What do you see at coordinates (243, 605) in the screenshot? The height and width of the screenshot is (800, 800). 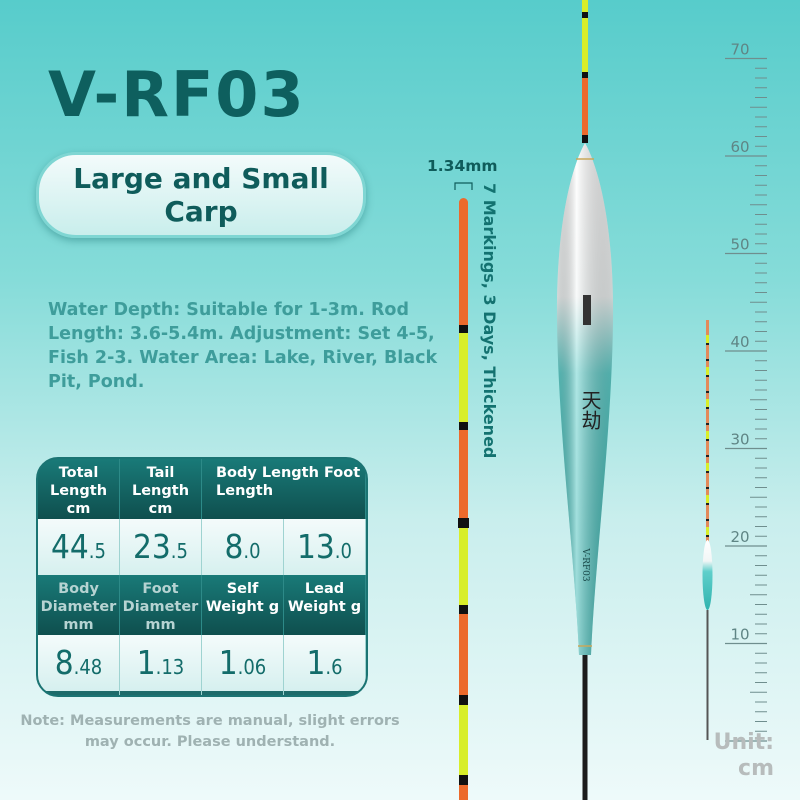 I see `header-self-weight: Self Weight g` at bounding box center [243, 605].